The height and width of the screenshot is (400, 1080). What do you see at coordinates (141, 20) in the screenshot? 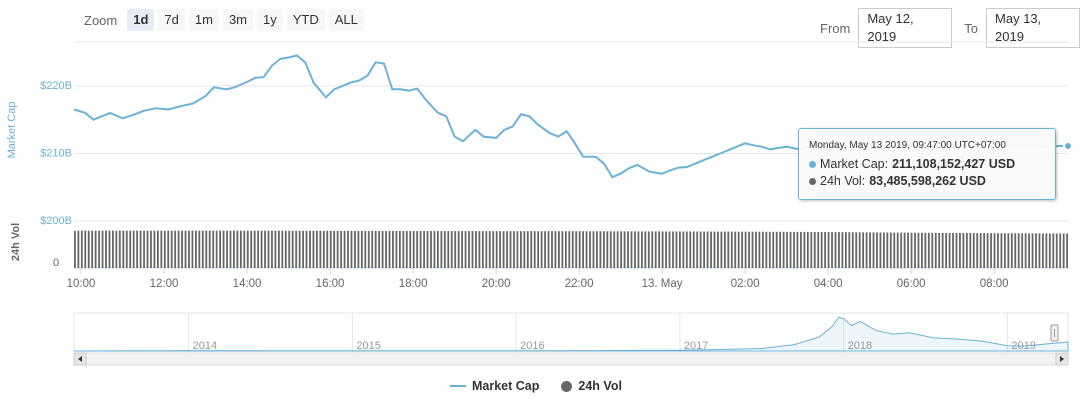
I see `zoom-1d-button: 1d` at bounding box center [141, 20].